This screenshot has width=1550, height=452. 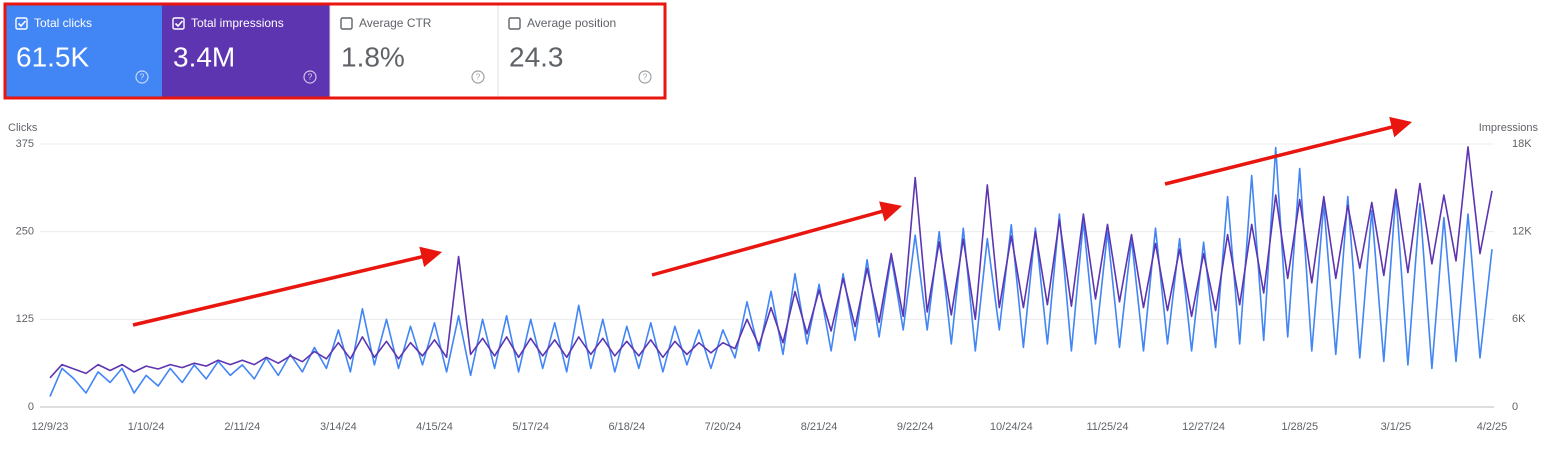 I want to click on x-tick-label: 9/22/24, so click(x=915, y=427).